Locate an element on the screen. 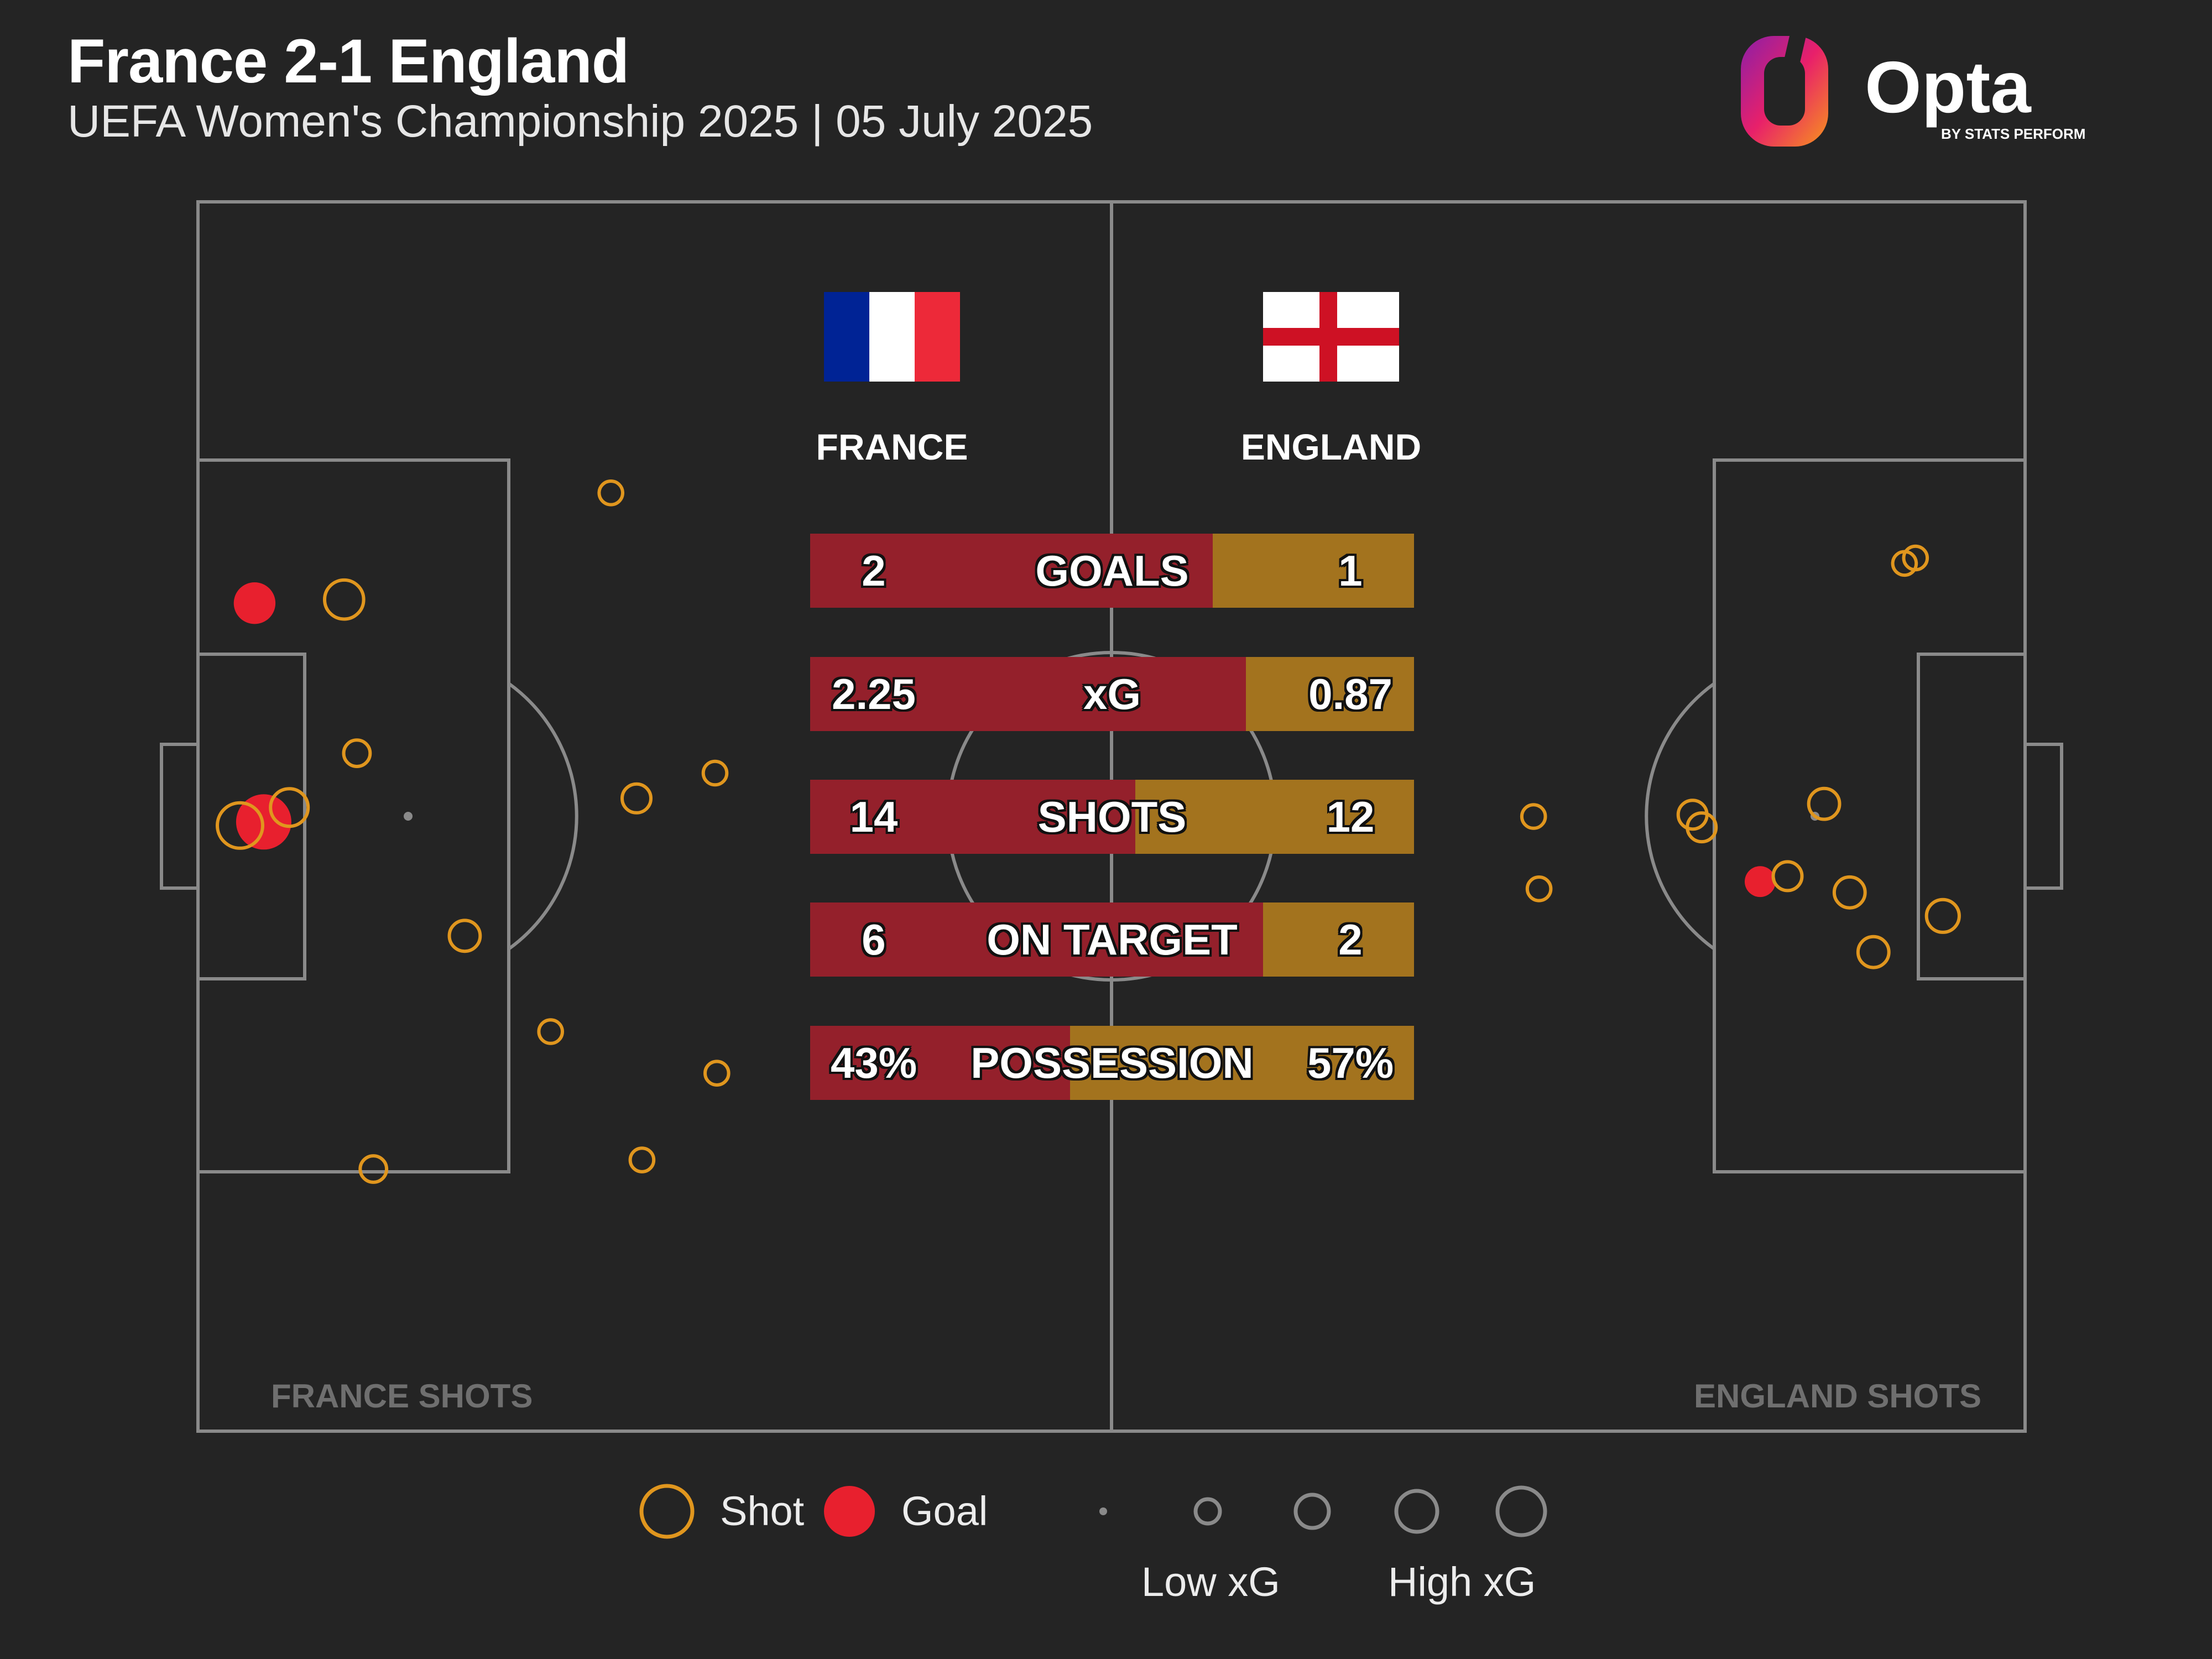 The height and width of the screenshot is (1659, 2212). stat-away-value: 57% is located at coordinates (1351, 1063).